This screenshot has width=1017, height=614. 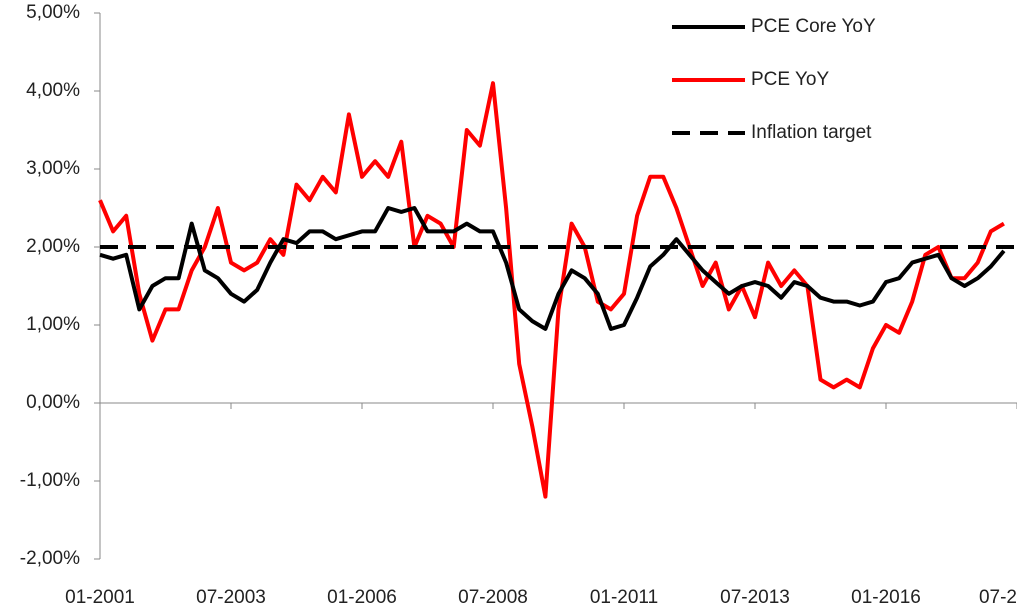 What do you see at coordinates (53, 168) in the screenshot?
I see `y-tick-label: 3,00%` at bounding box center [53, 168].